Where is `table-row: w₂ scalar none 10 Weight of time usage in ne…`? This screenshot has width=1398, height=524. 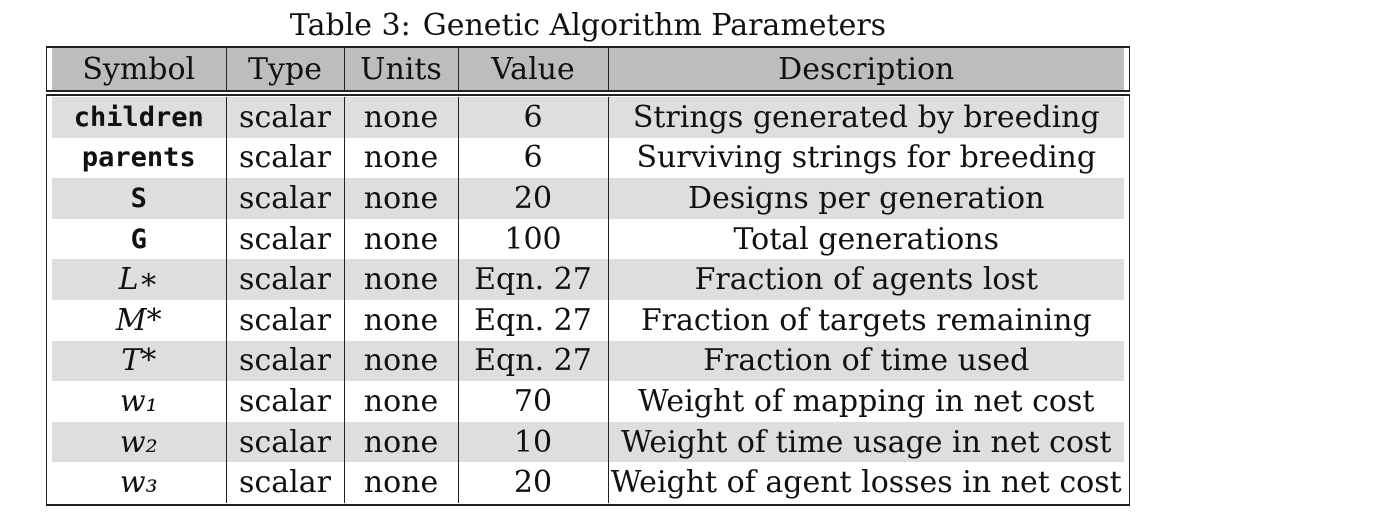 table-row: w₂ scalar none 10 Weight of time usage in ne… is located at coordinates (588, 442).